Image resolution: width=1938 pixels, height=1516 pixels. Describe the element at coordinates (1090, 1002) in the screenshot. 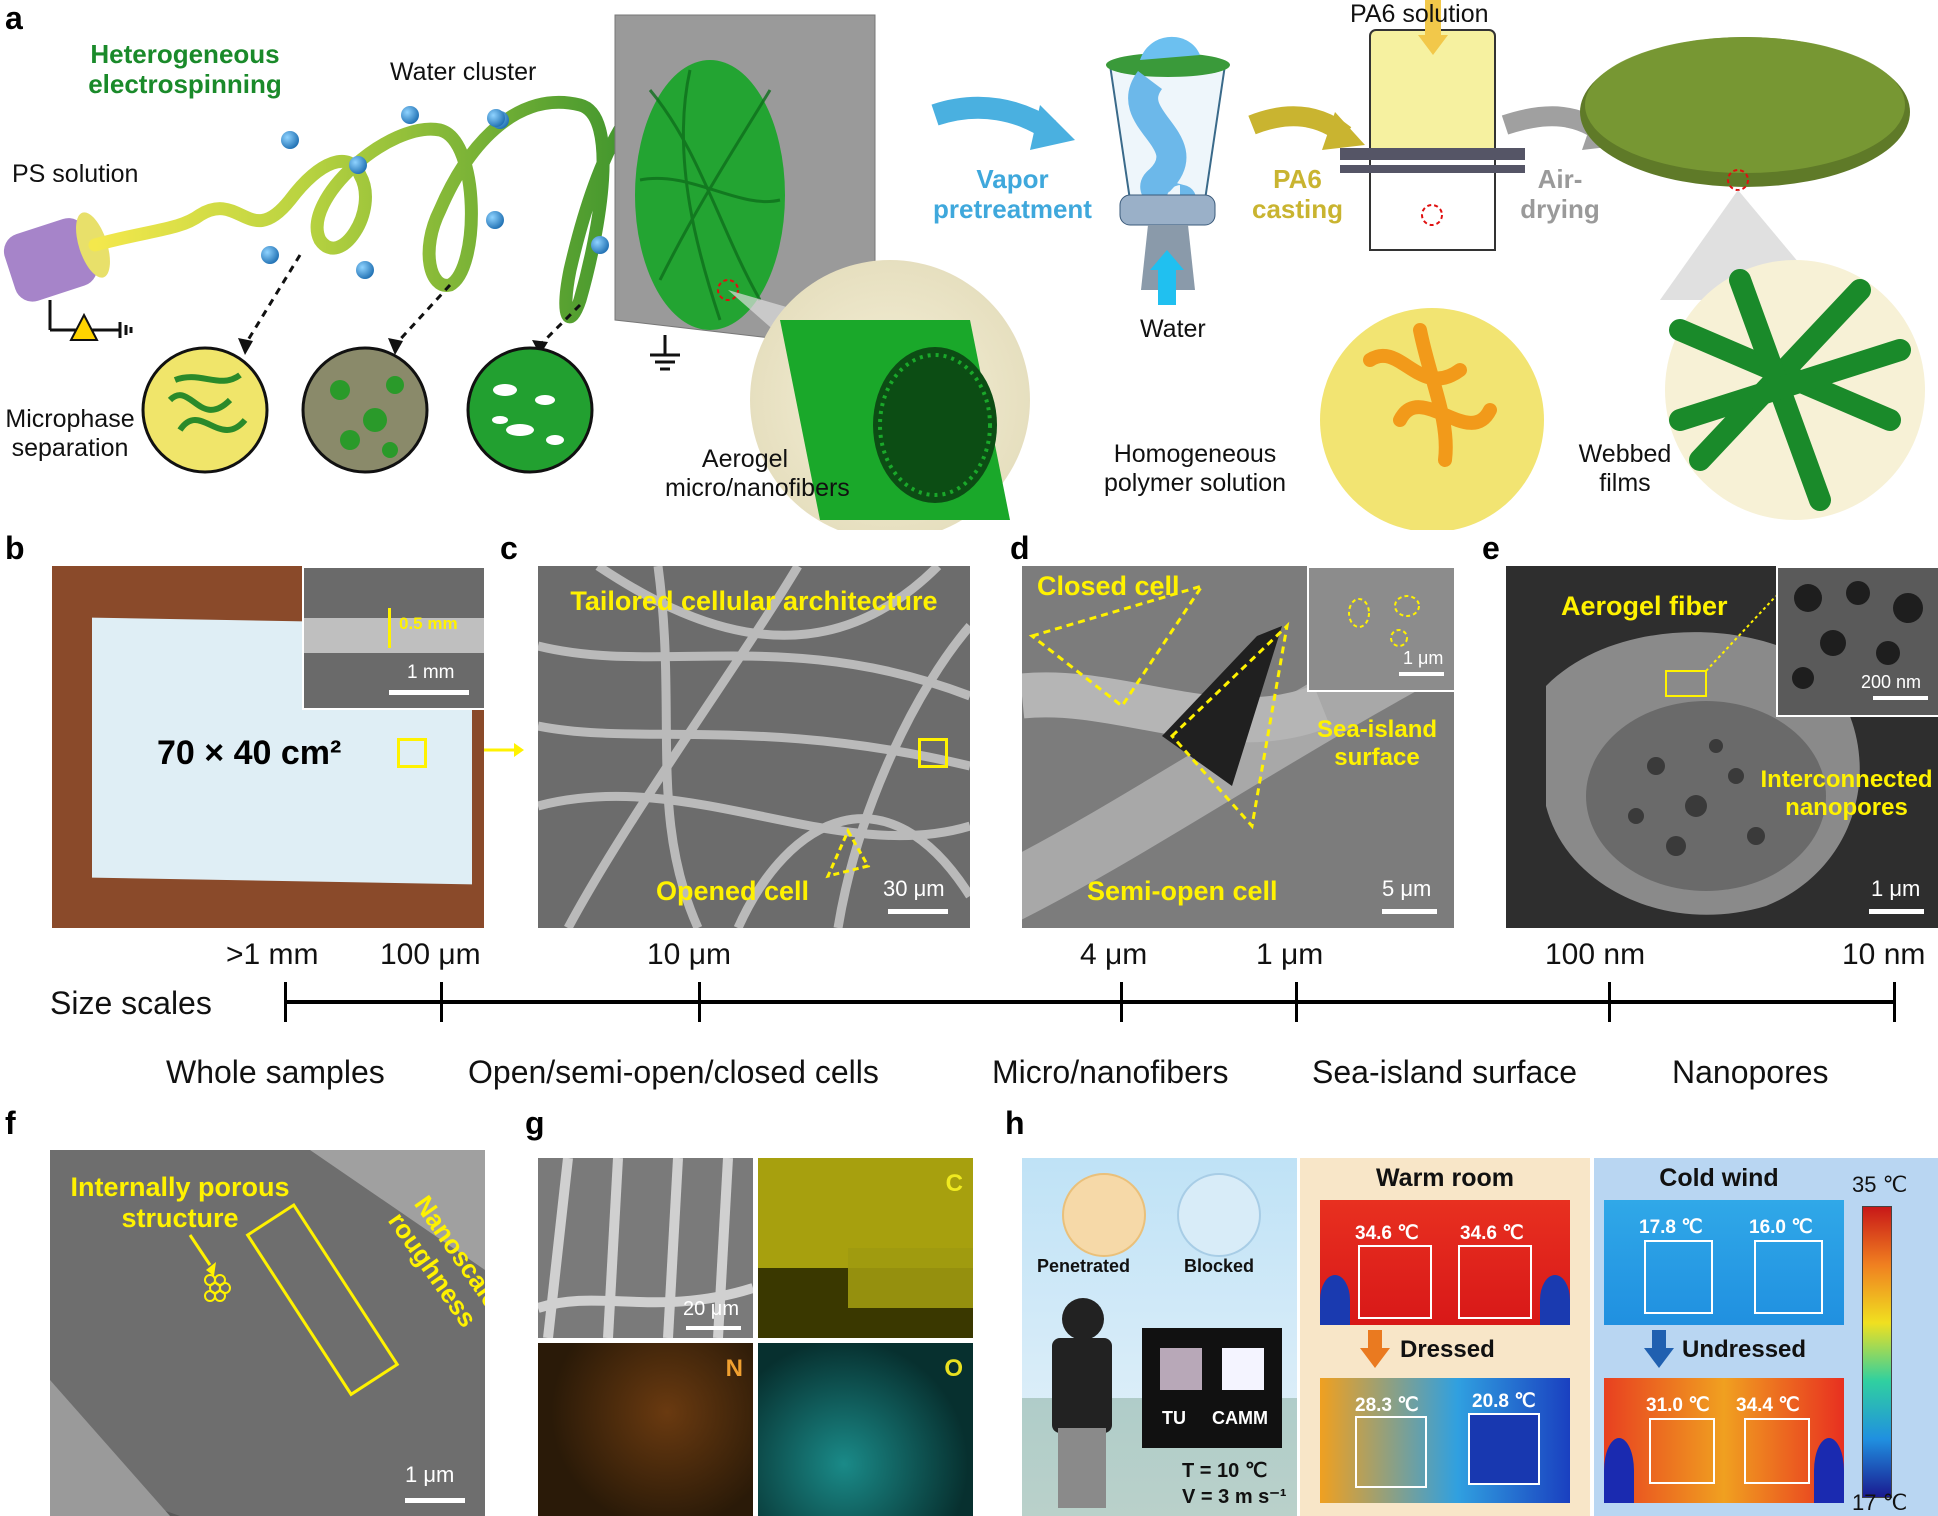

I see `scale-axis` at that location.